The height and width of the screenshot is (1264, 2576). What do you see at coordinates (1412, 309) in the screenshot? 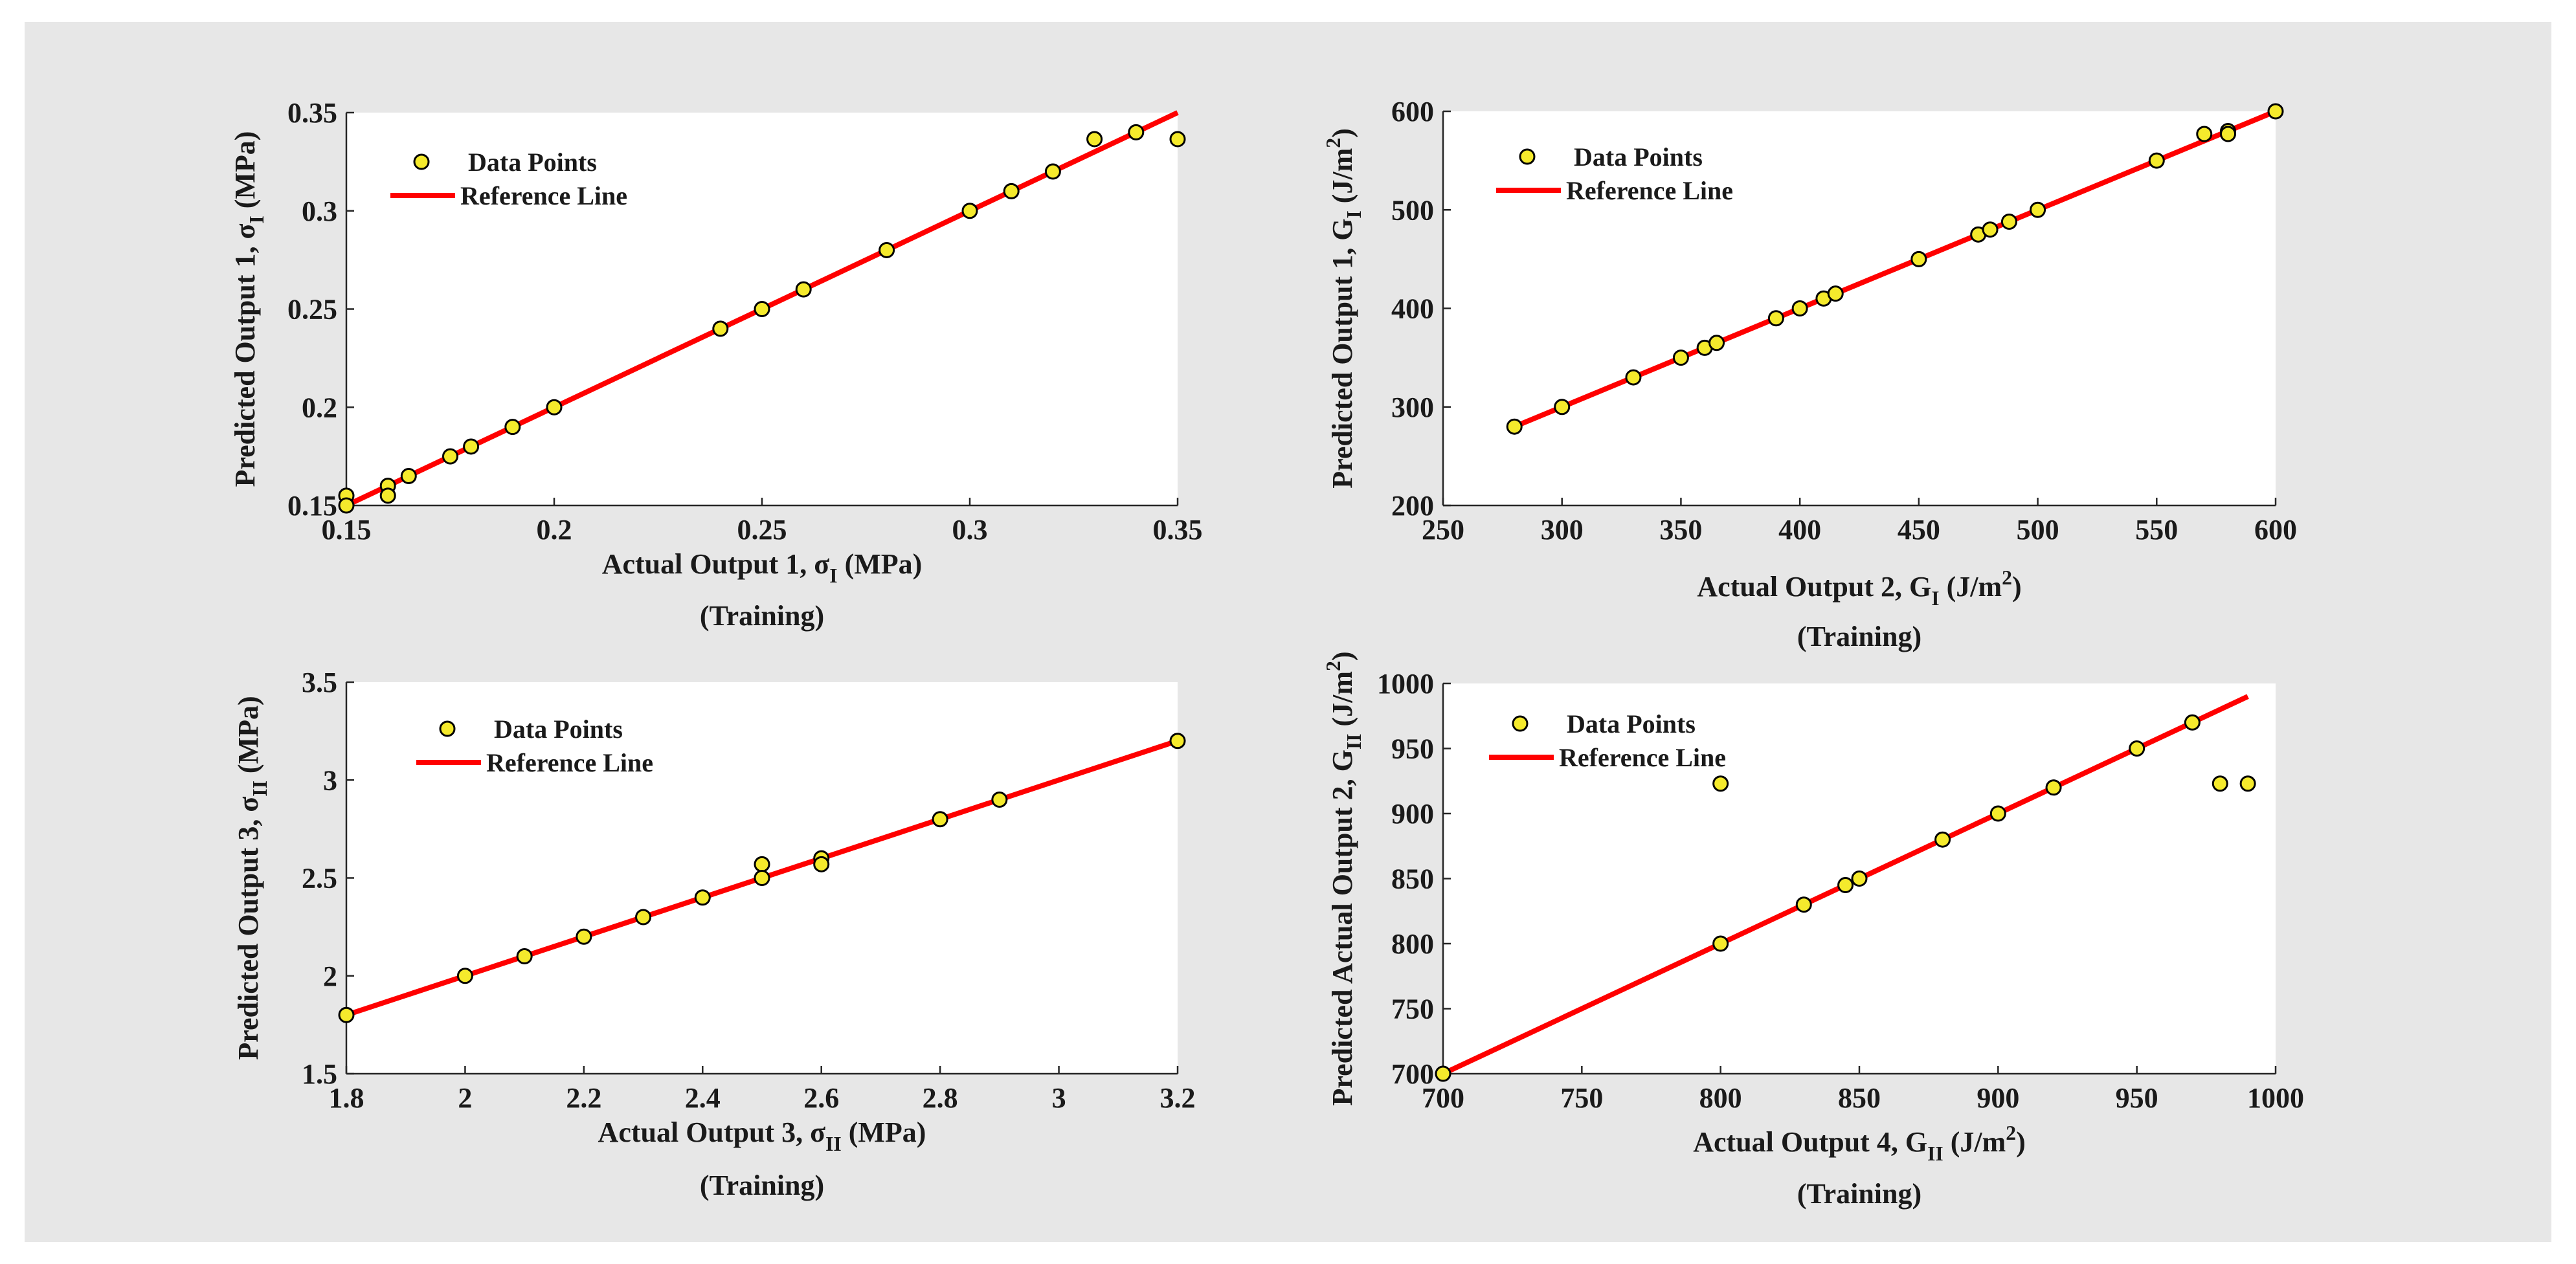
I see `y-tick-label: 400` at bounding box center [1412, 309].